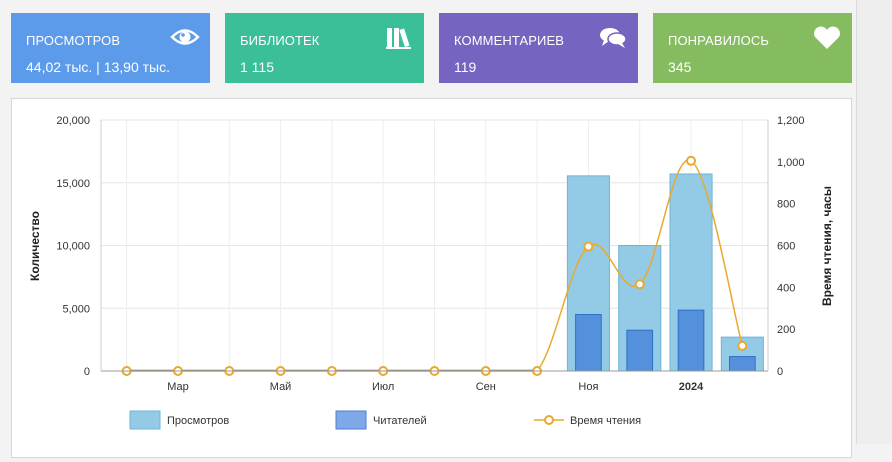  Describe the element at coordinates (73, 184) in the screenshot. I see `y-tick-label: 15,000` at that location.